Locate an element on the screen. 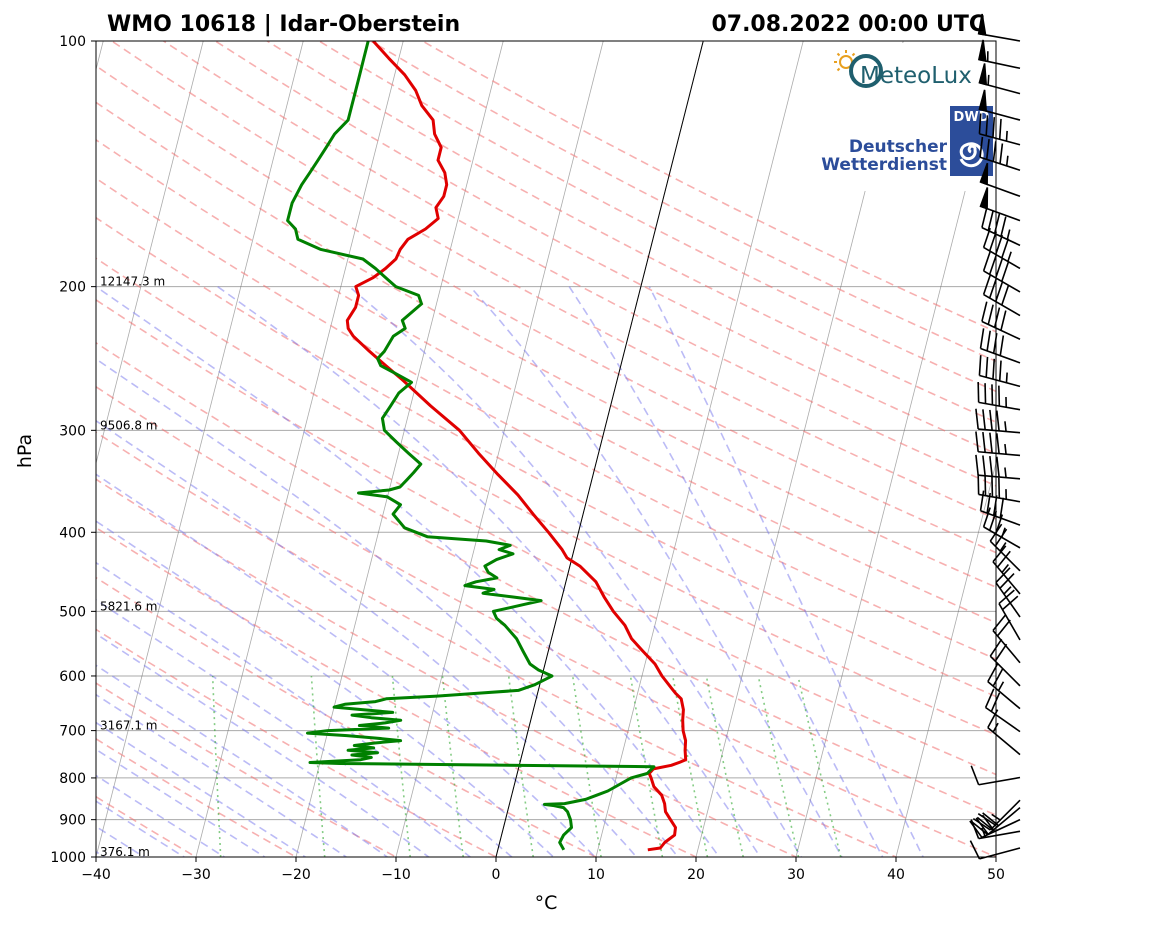 This screenshot has height=925, width=1160. wind-barbs is located at coordinates (995, 436).